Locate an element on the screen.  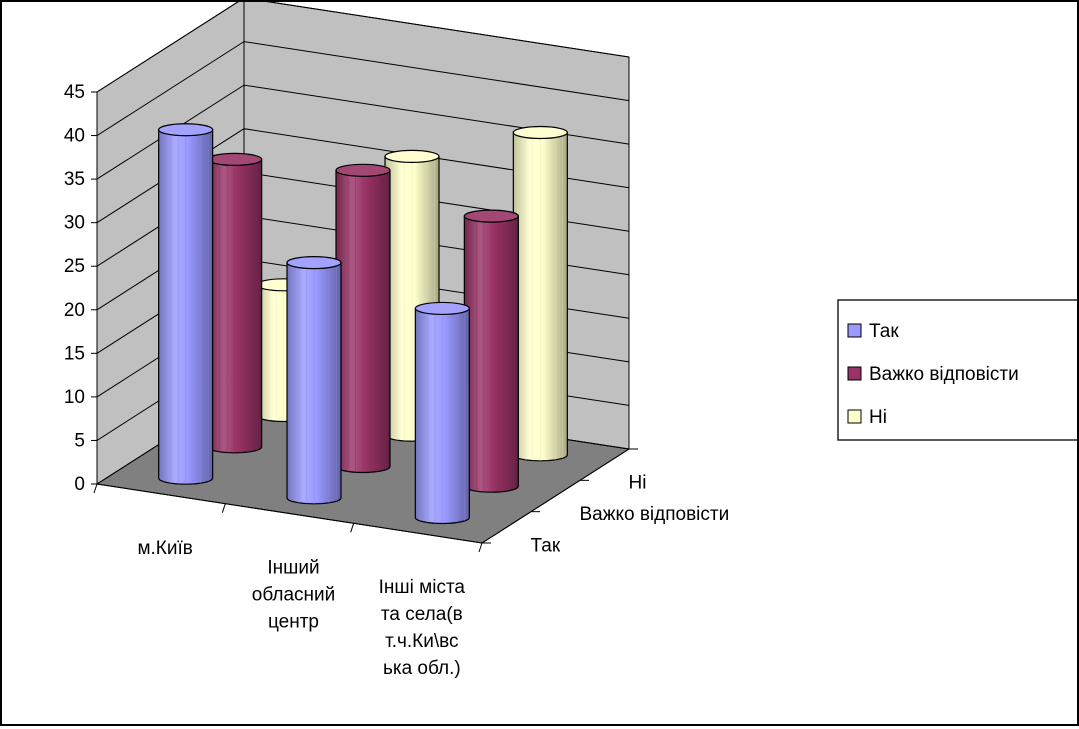
chart-legend: Так Важко відповісти Ні is located at coordinates (958, 370).